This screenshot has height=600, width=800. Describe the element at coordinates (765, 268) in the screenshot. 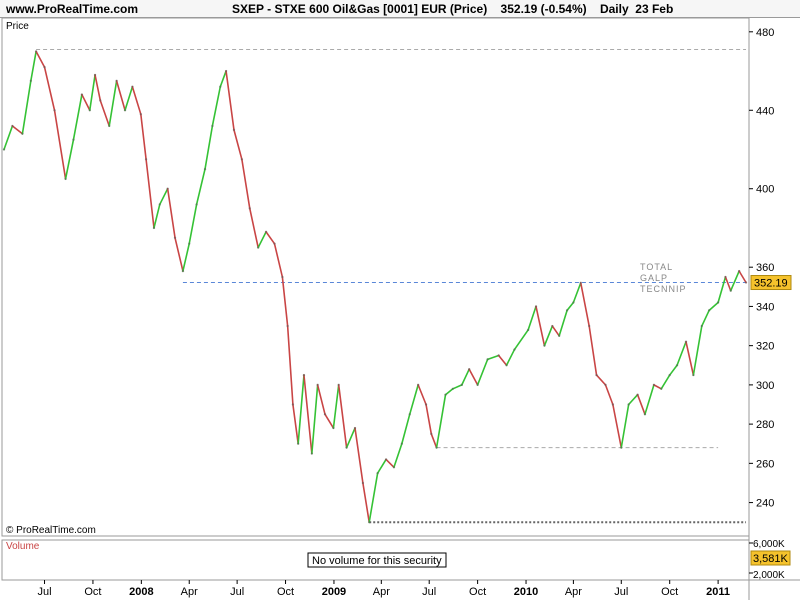

I see `y-tick-label: 360` at that location.